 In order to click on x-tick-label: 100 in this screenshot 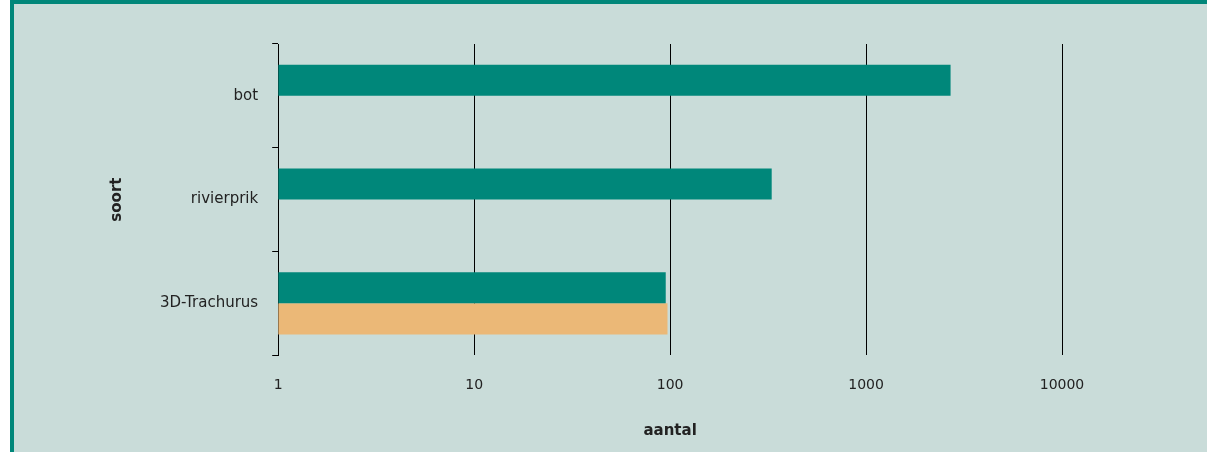, I will do `click(670, 384)`.